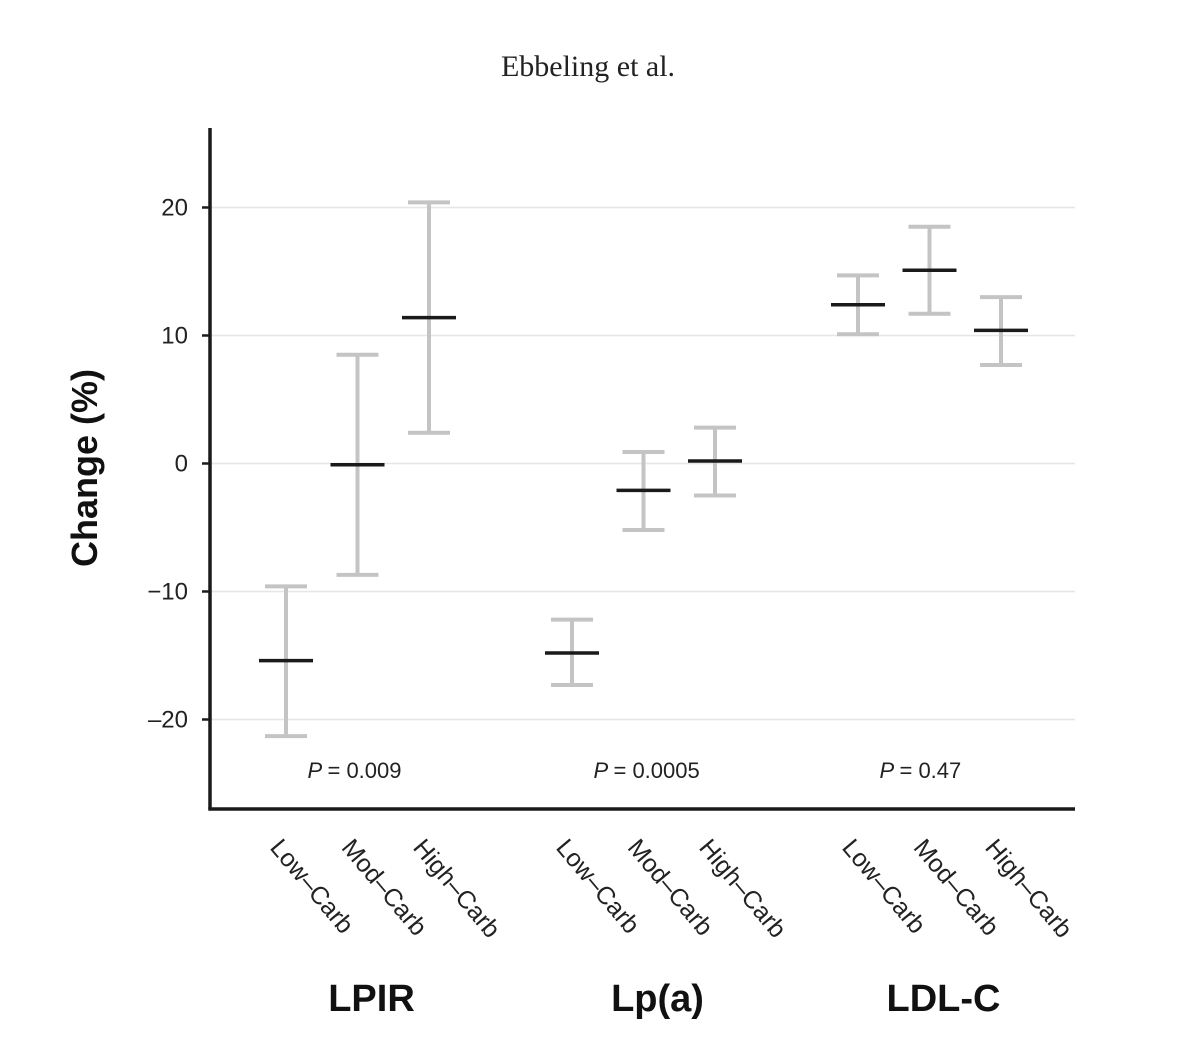 The width and height of the screenshot is (1200, 1049). What do you see at coordinates (84, 468) in the screenshot?
I see `y-axis-label: Change (%)` at bounding box center [84, 468].